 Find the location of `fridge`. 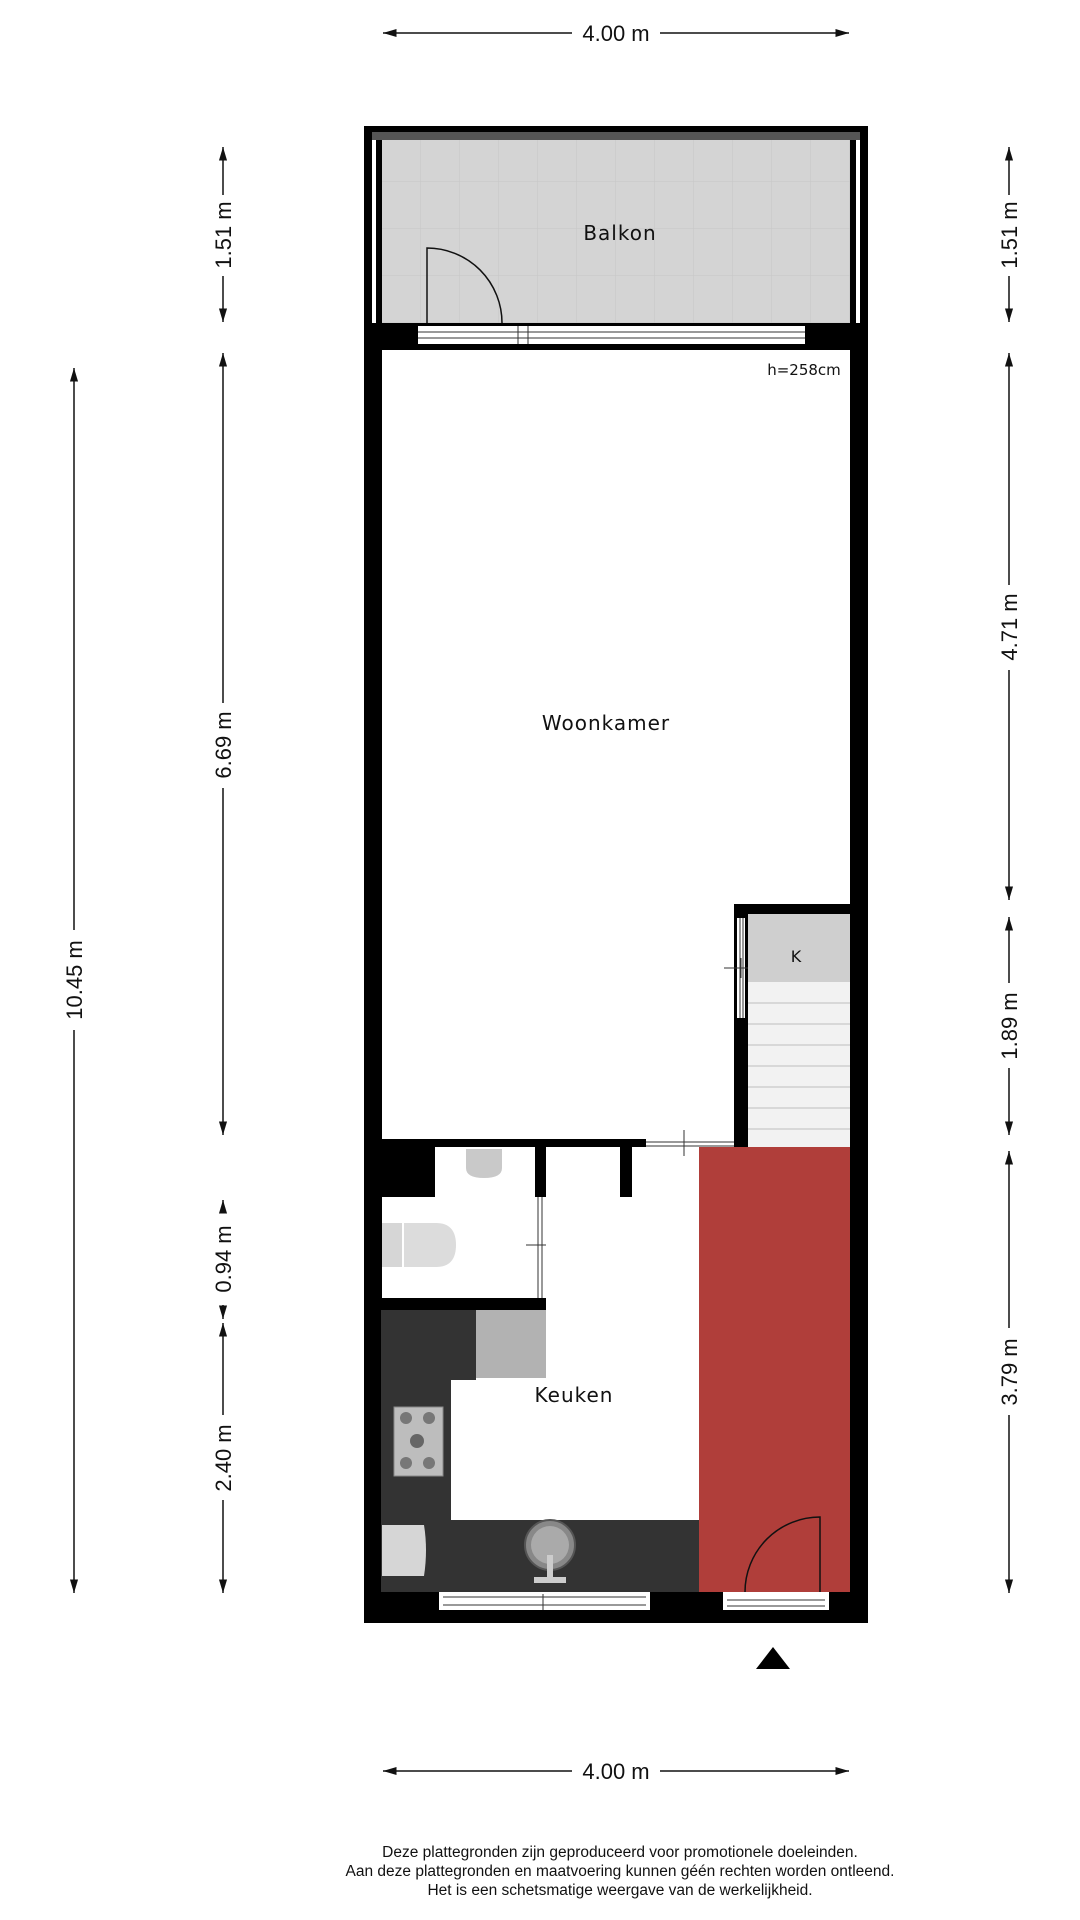

fridge is located at coordinates (511, 1344).